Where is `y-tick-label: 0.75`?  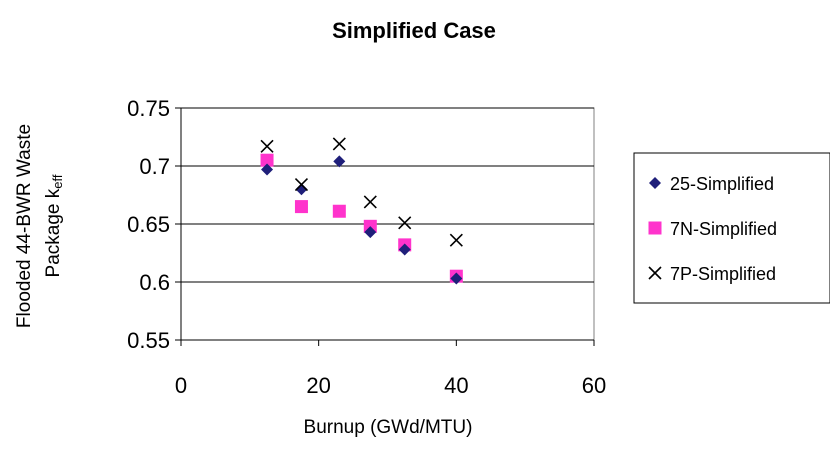 y-tick-label: 0.75 is located at coordinates (148, 108).